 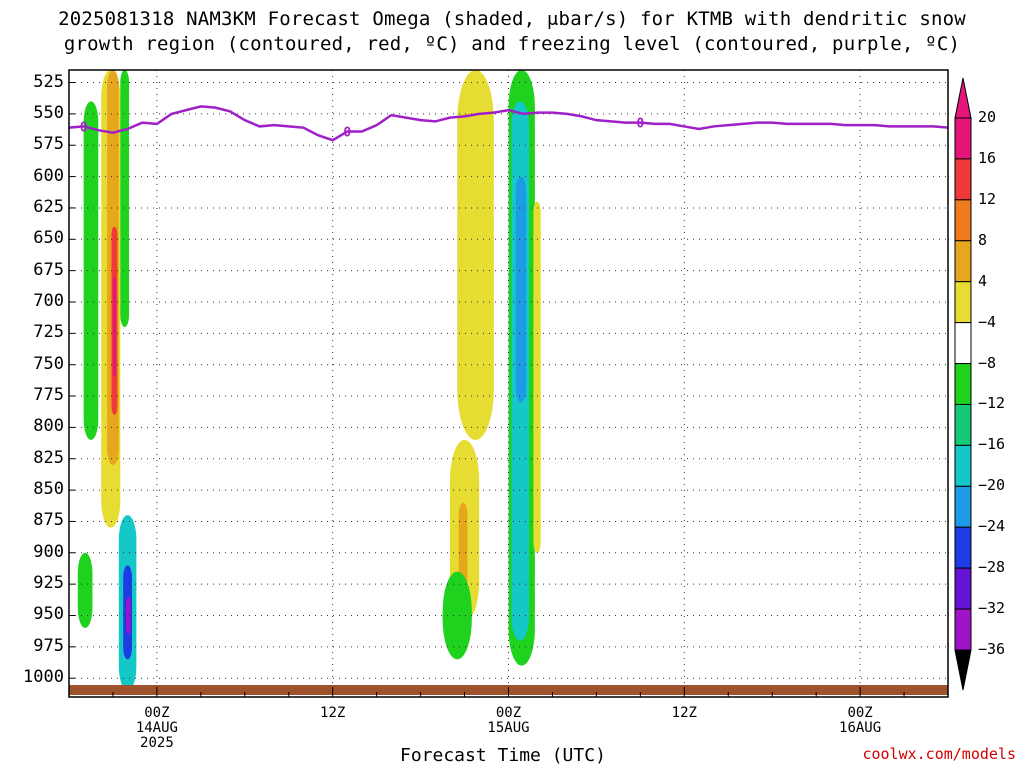 What do you see at coordinates (640, 124) in the screenshot?
I see `freezing-level-label-2: 0` at bounding box center [640, 124].